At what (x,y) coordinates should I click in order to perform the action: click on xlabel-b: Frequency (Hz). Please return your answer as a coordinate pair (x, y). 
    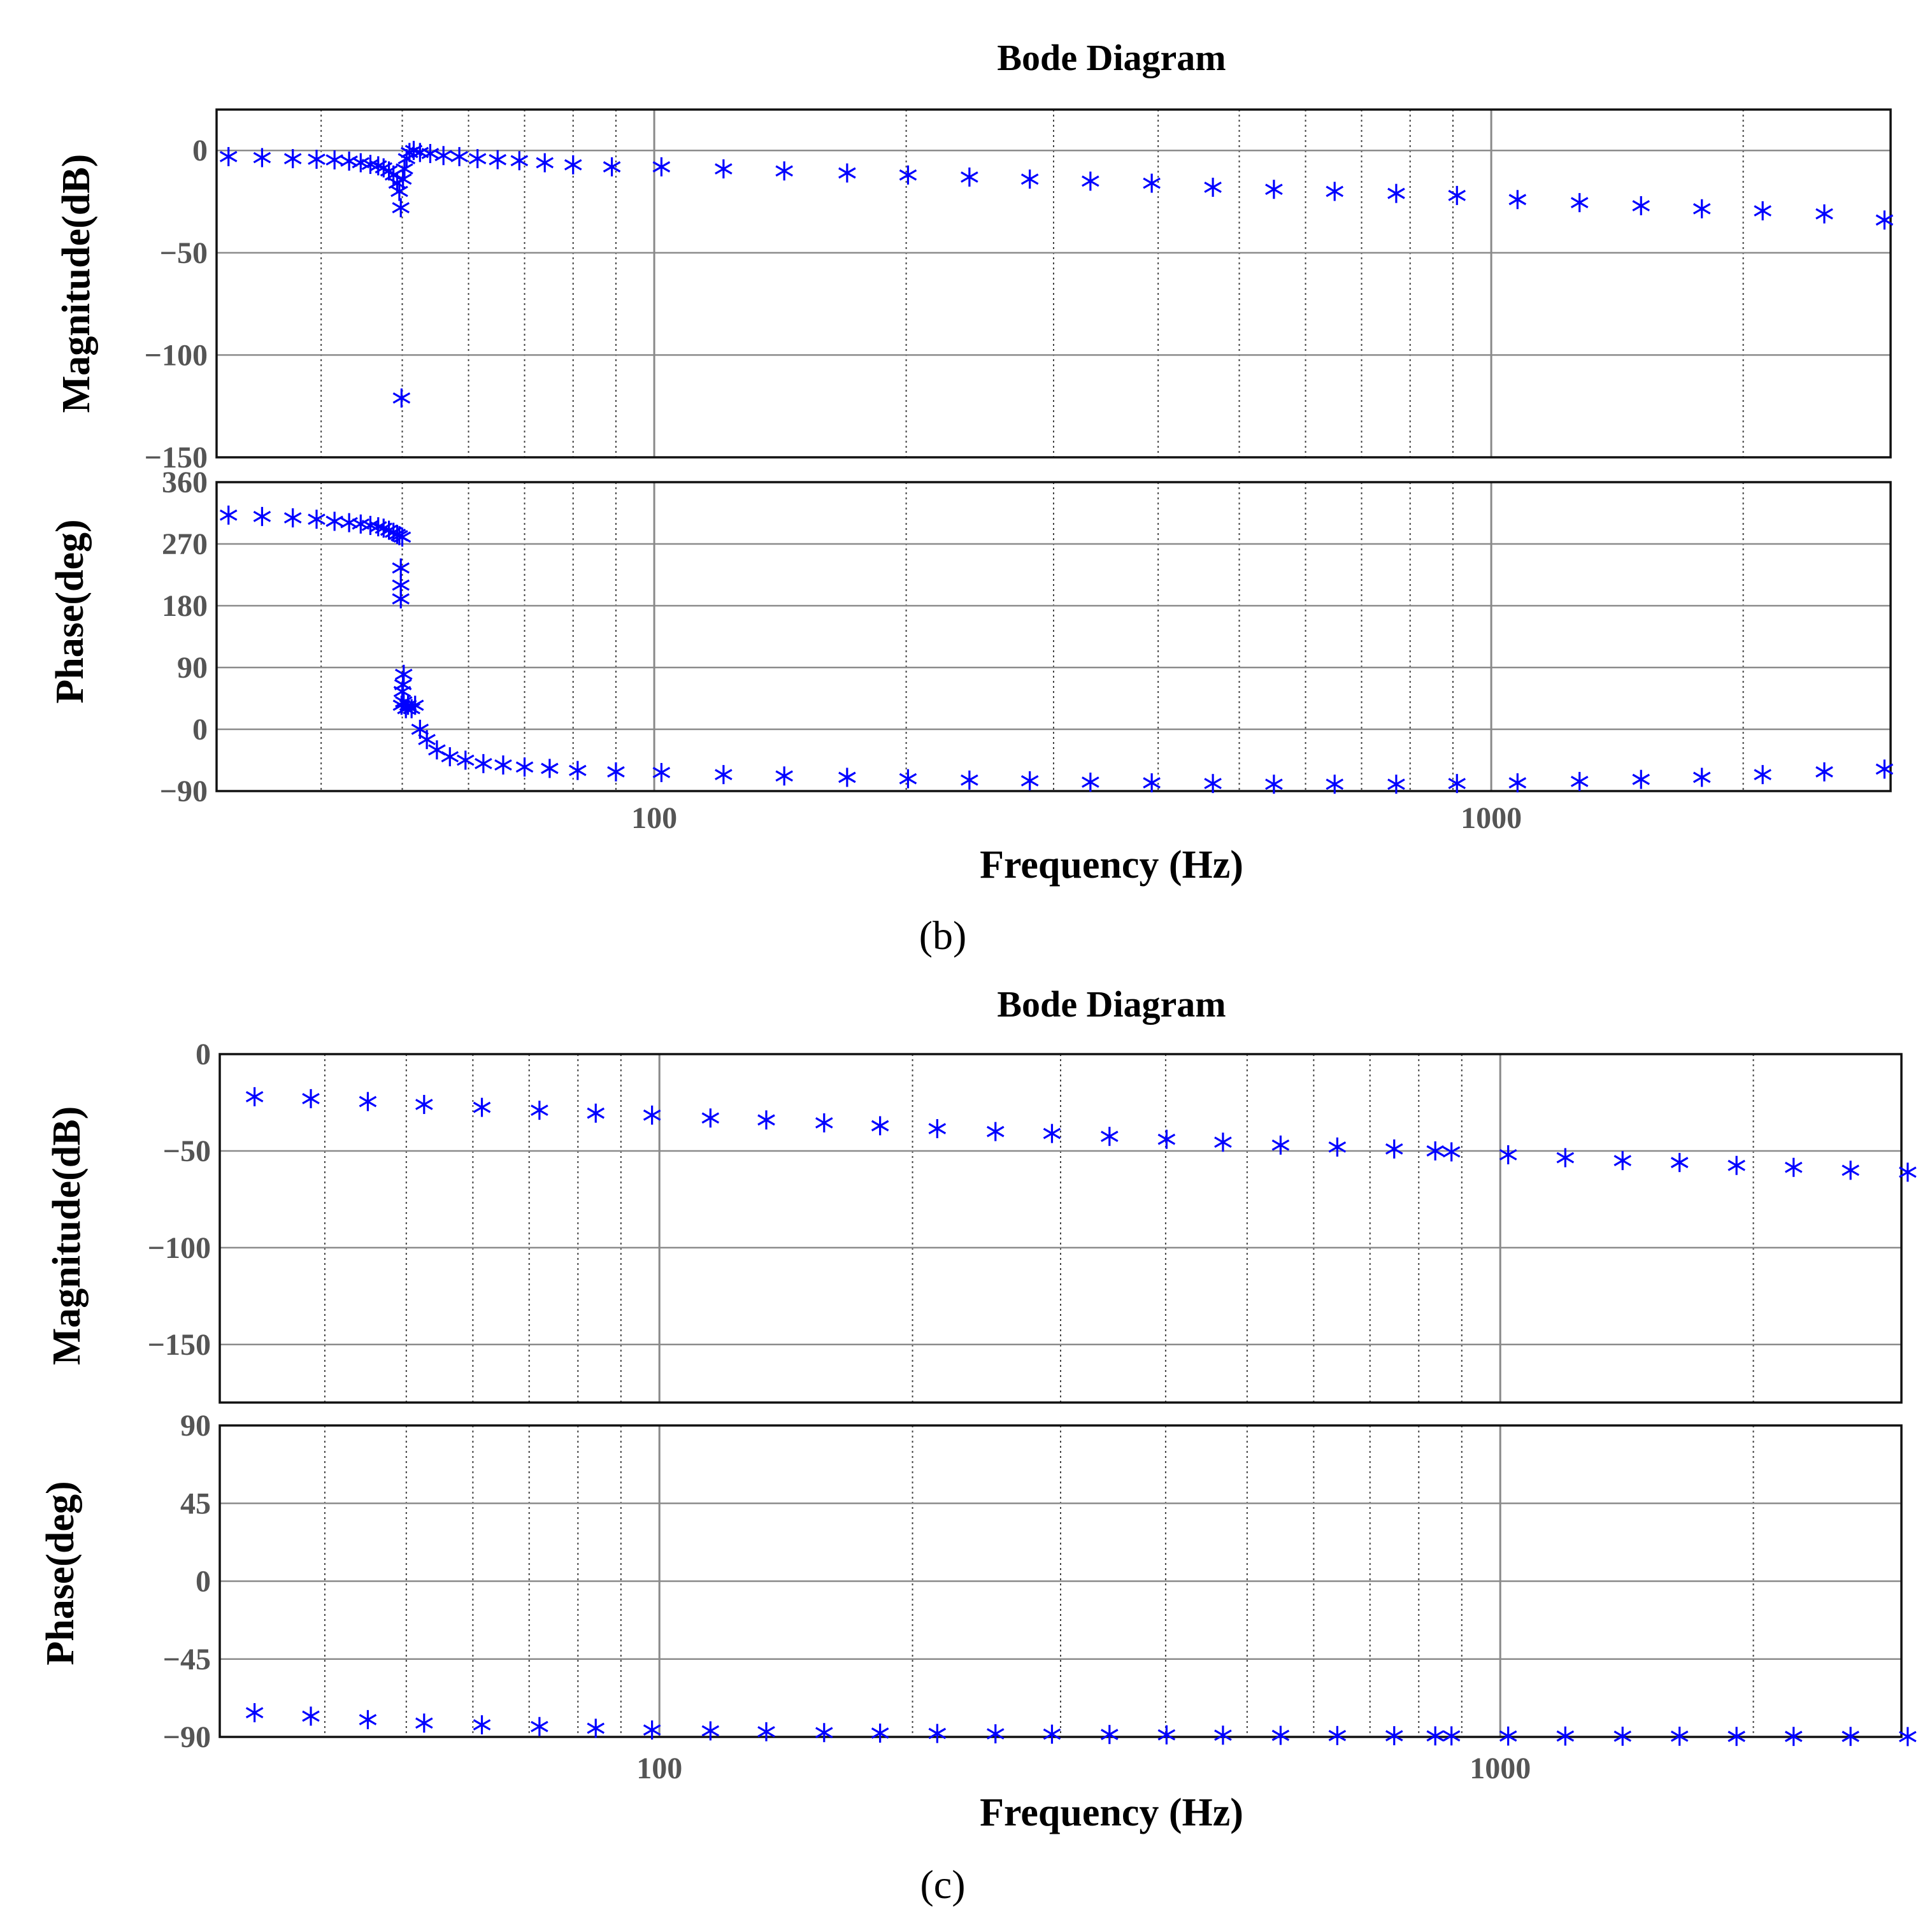
    Looking at the image, I should click on (1111, 865).